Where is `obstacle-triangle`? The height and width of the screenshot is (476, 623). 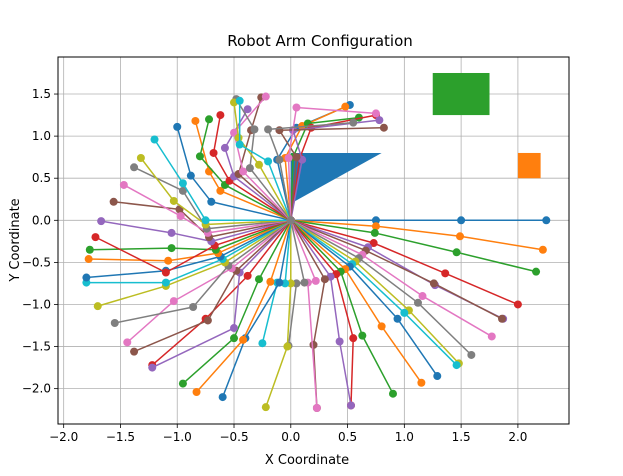
obstacle-triangle is located at coordinates (336, 178).